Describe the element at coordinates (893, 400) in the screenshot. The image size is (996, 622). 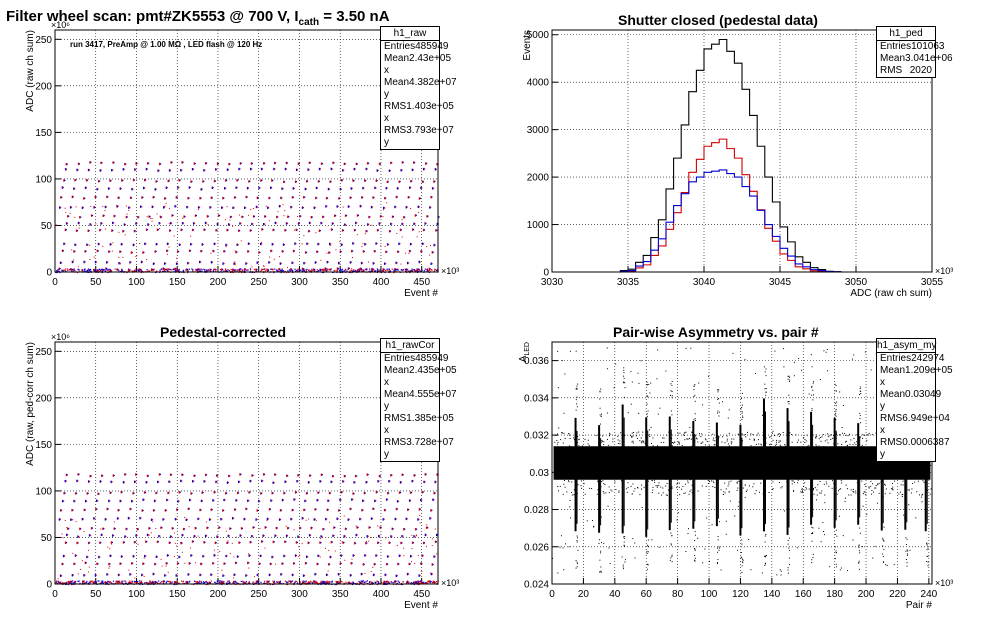
I see `stats-key: Mean y` at that location.